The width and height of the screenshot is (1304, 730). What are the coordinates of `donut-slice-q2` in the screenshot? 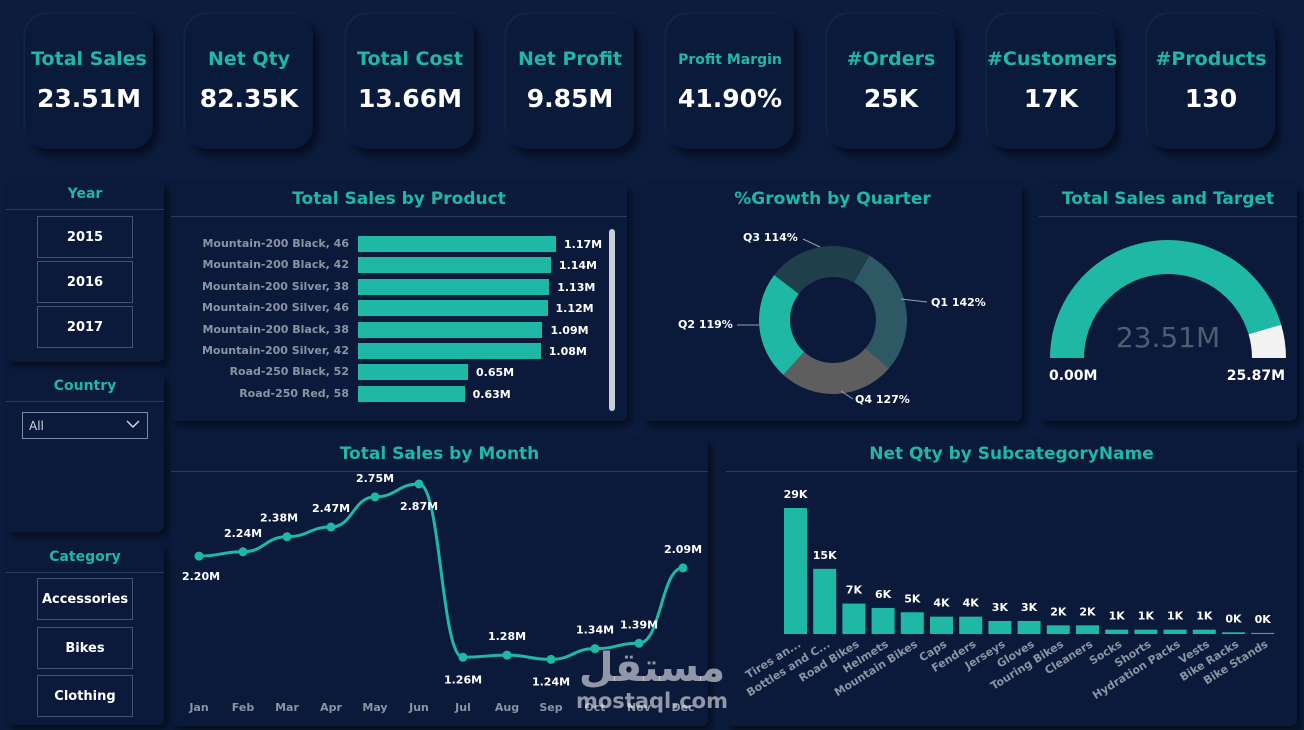 It's located at (782, 324).